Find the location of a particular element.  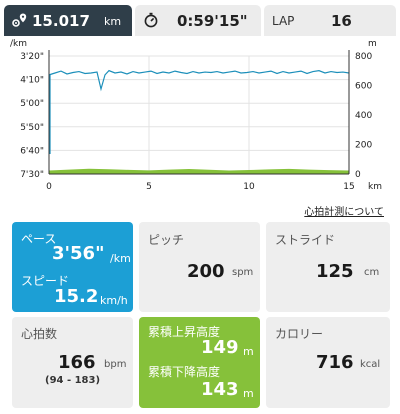

route-icon is located at coordinates (20, 20).